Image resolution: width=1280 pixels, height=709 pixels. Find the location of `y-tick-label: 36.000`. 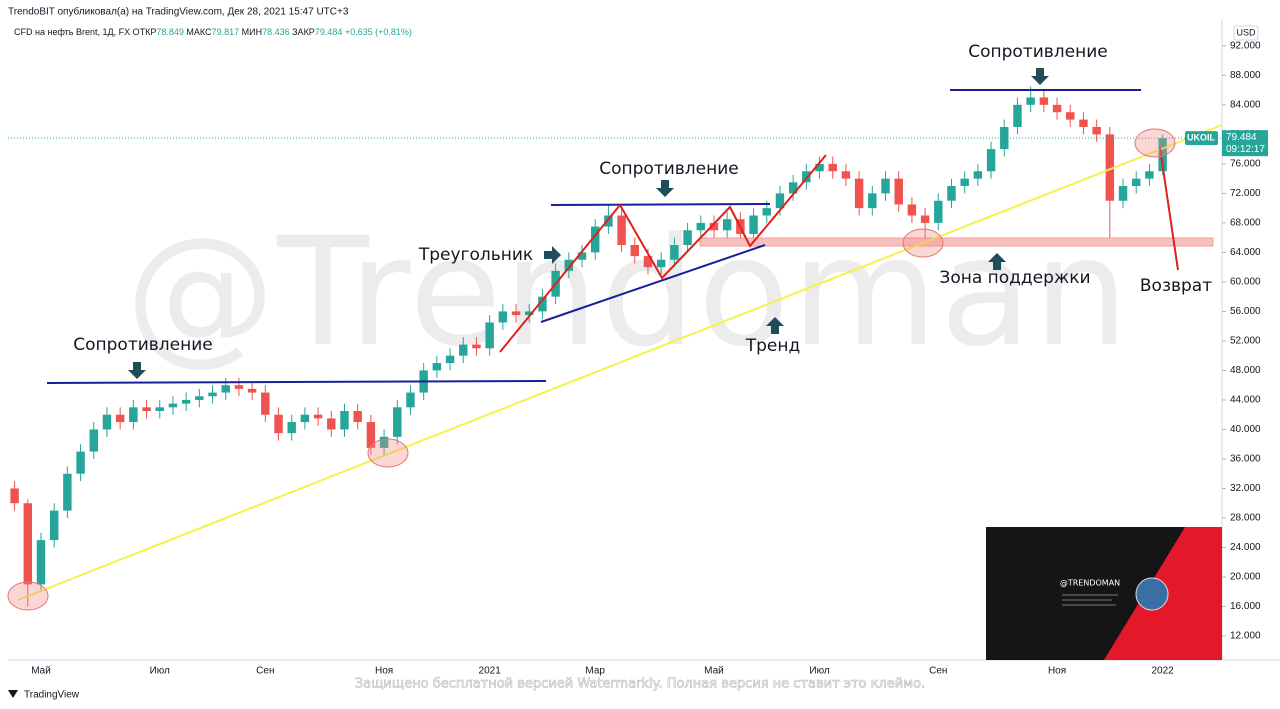

y-tick-label: 36.000 is located at coordinates (1245, 459).